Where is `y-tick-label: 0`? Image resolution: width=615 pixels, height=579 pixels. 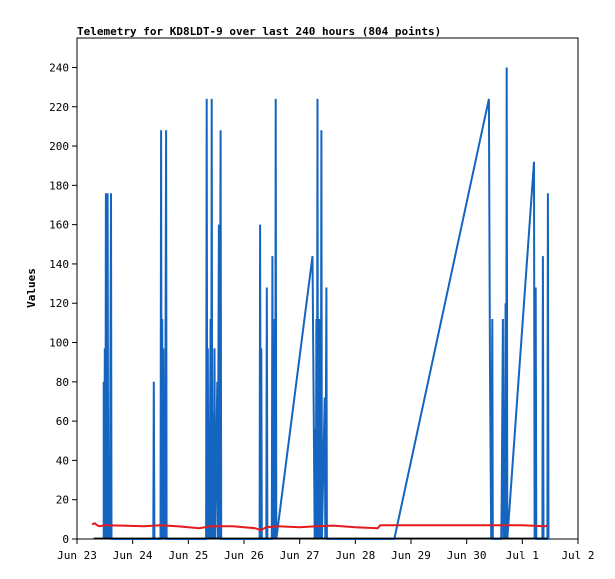 y-tick-label: 0 is located at coordinates (65, 539).